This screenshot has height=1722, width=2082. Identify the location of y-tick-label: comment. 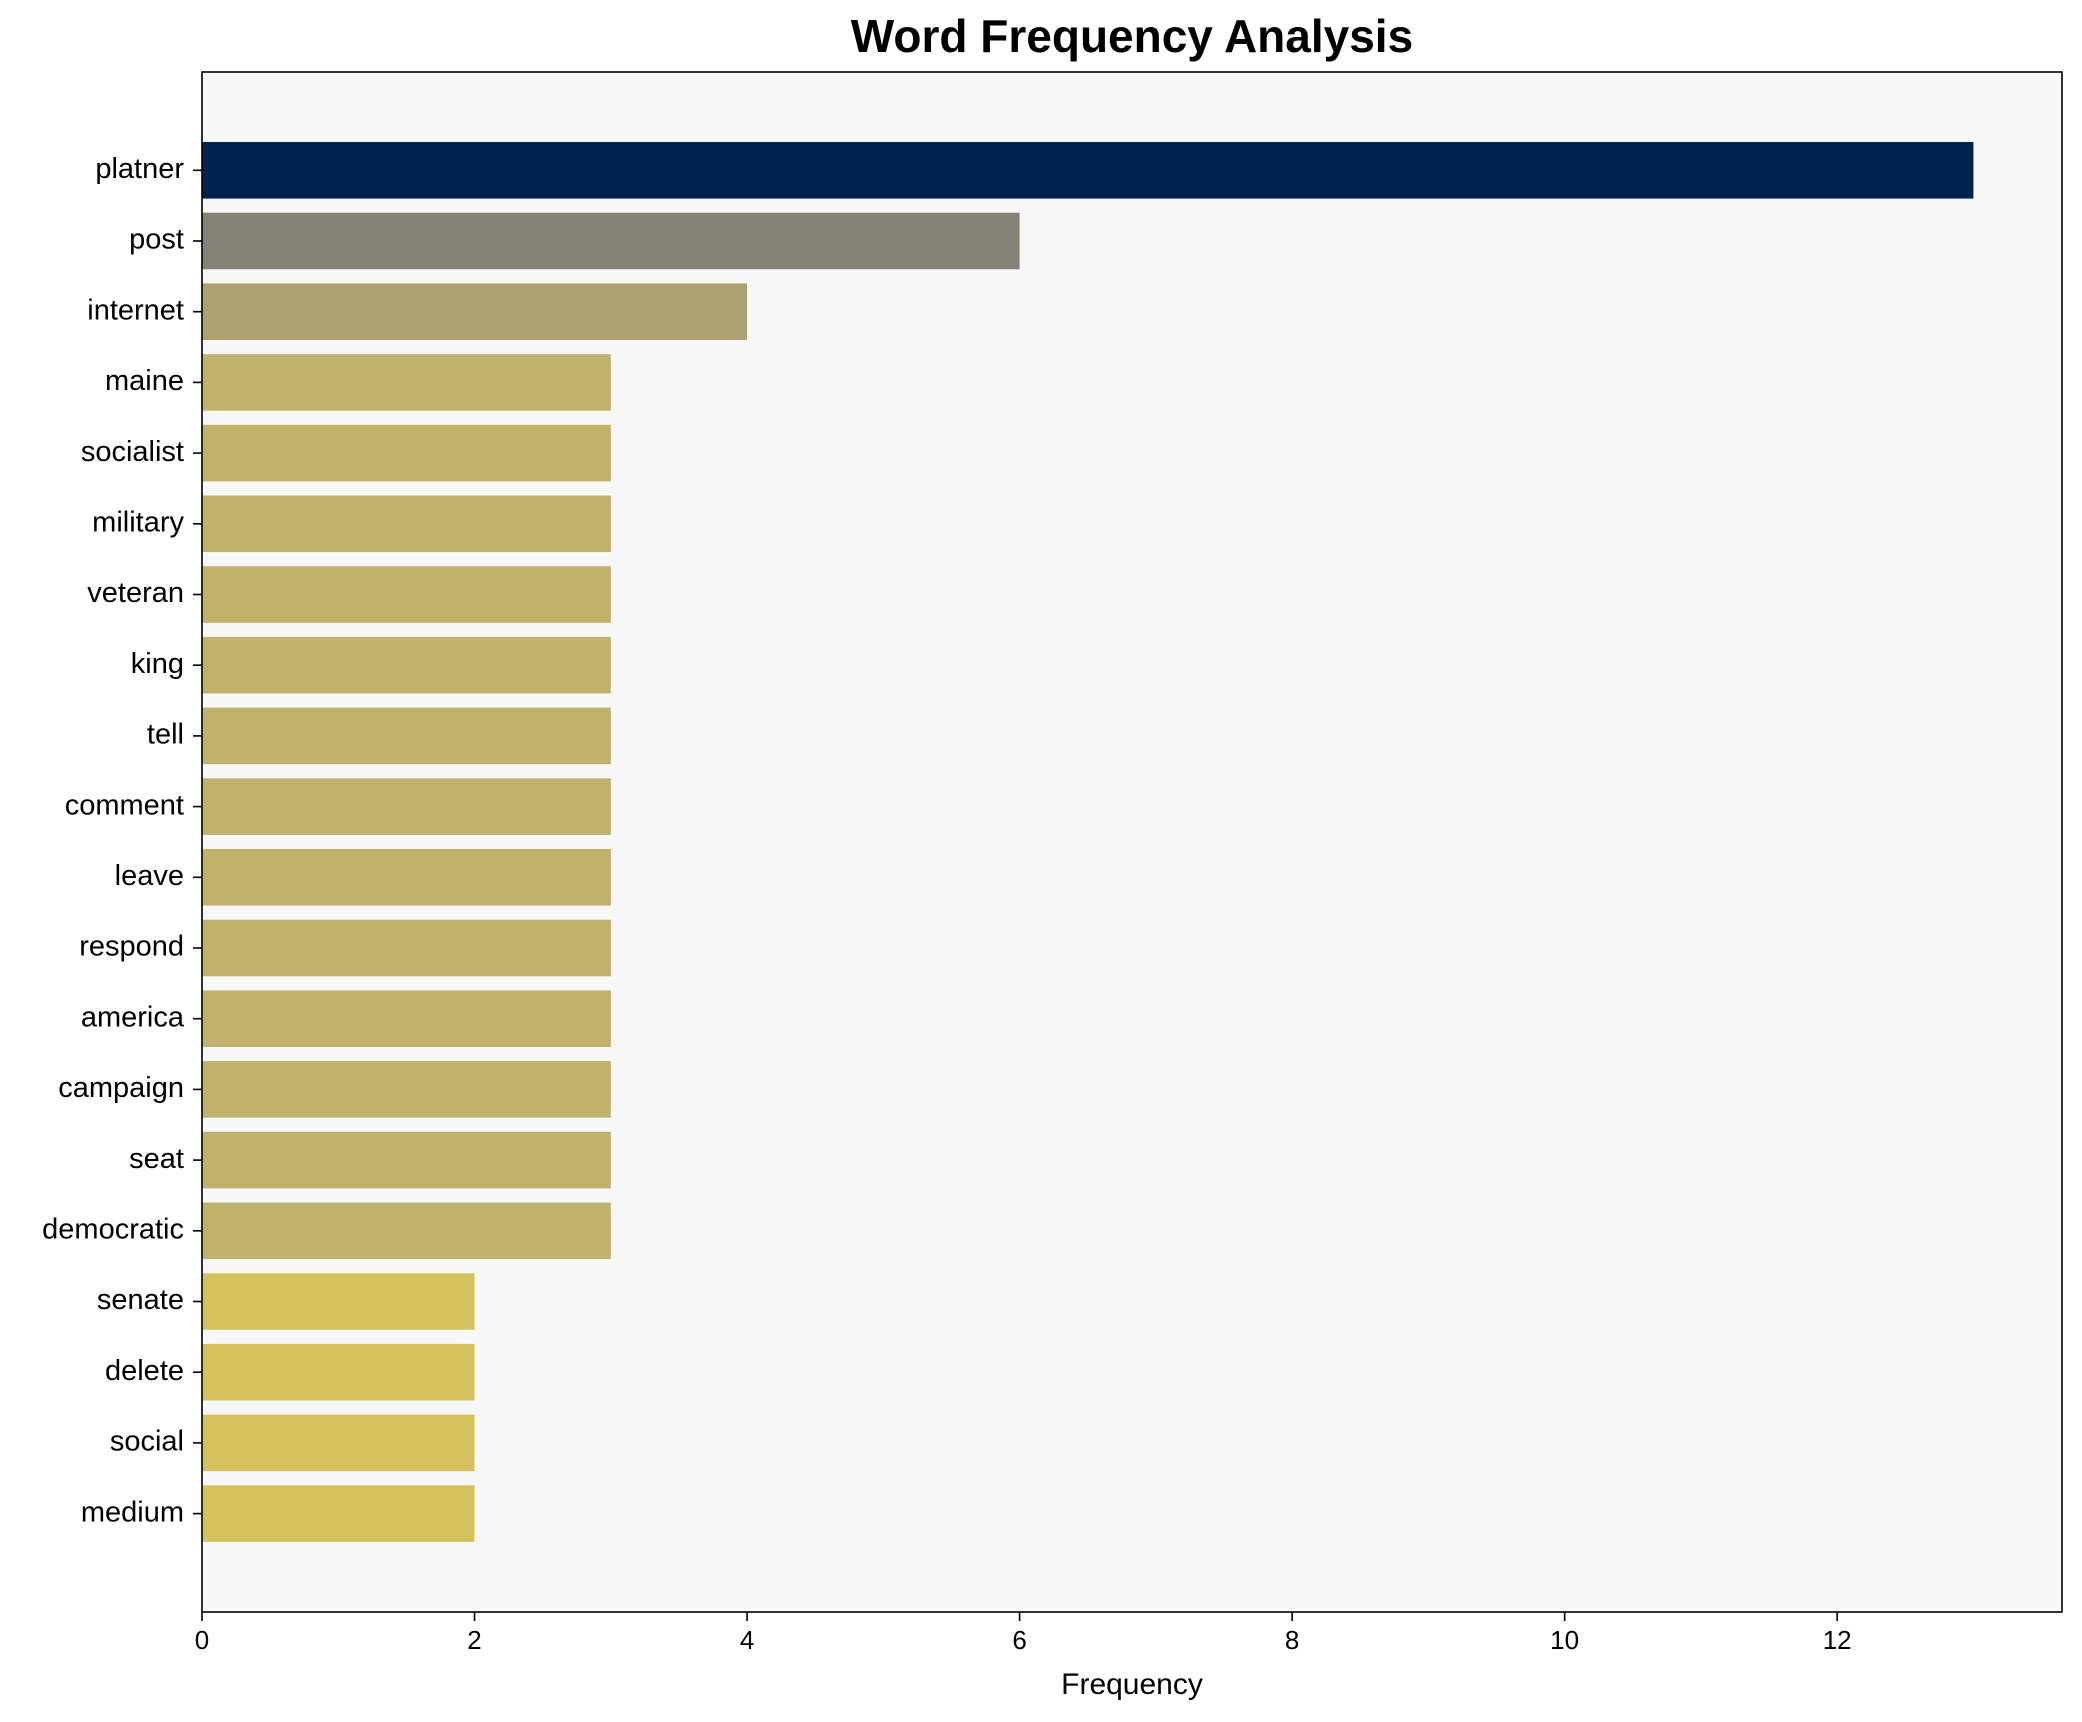
(124, 805).